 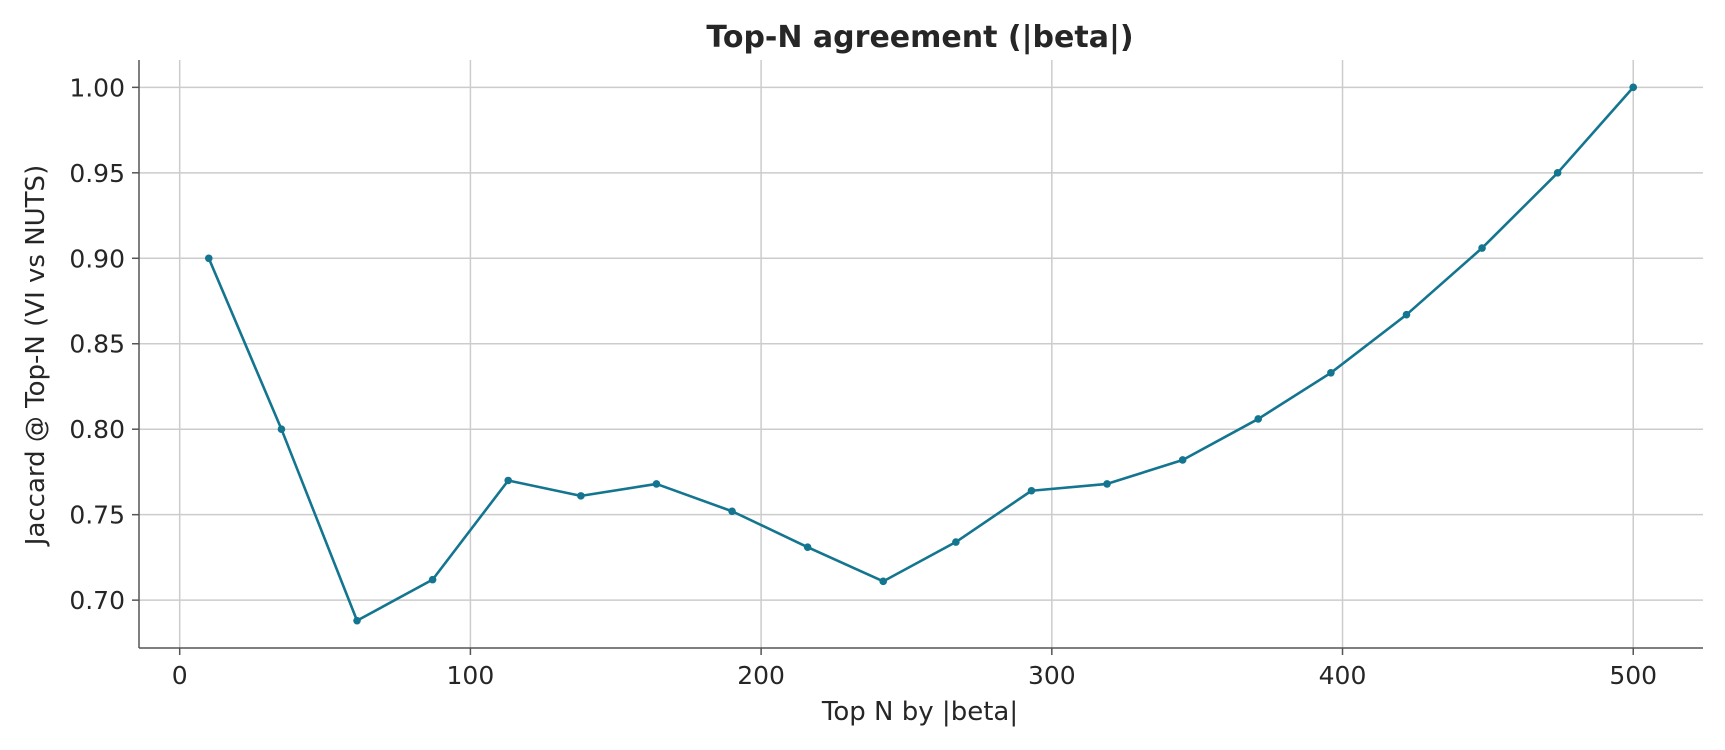 What do you see at coordinates (97, 173) in the screenshot?
I see `y-tick-label: 0.95` at bounding box center [97, 173].